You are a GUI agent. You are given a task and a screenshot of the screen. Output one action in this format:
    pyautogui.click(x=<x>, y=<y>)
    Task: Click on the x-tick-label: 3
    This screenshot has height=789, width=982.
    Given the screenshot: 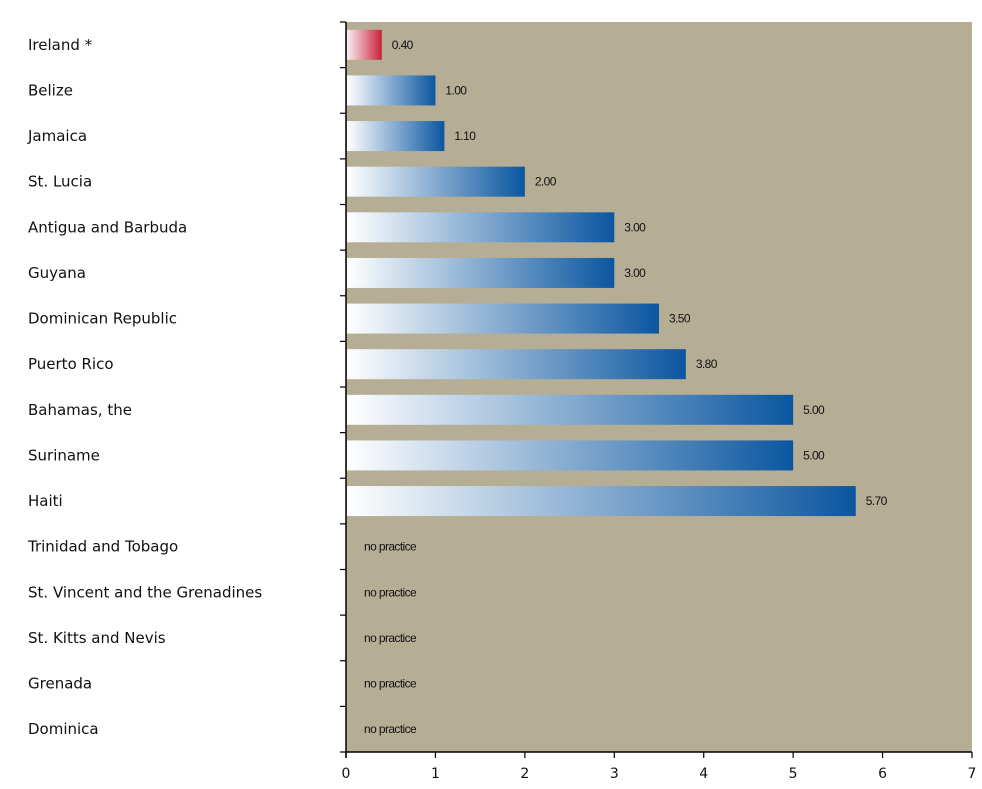 What is the action you would take?
    pyautogui.click(x=614, y=774)
    